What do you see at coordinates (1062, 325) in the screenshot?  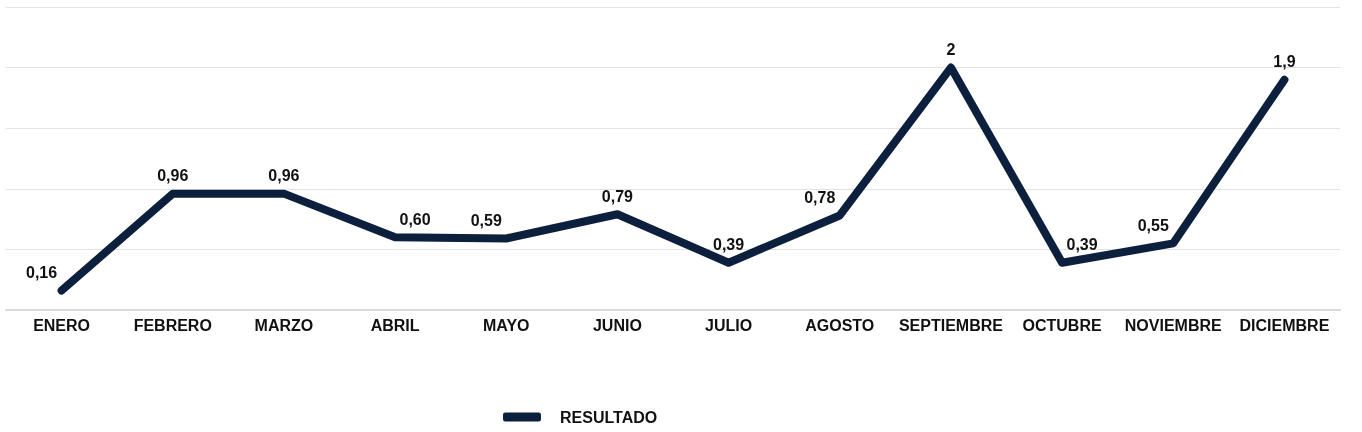 I see `x-tick-label: OCTUBRE` at bounding box center [1062, 325].